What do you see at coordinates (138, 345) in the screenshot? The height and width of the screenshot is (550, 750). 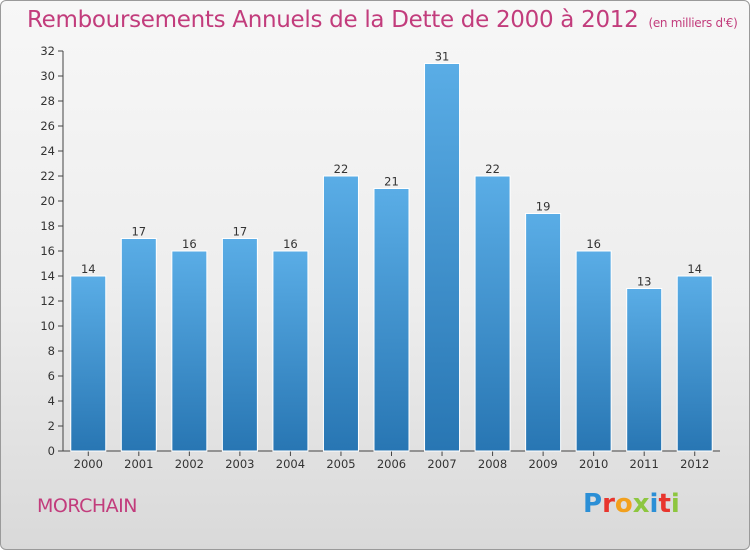 I see `bar-2001` at bounding box center [138, 345].